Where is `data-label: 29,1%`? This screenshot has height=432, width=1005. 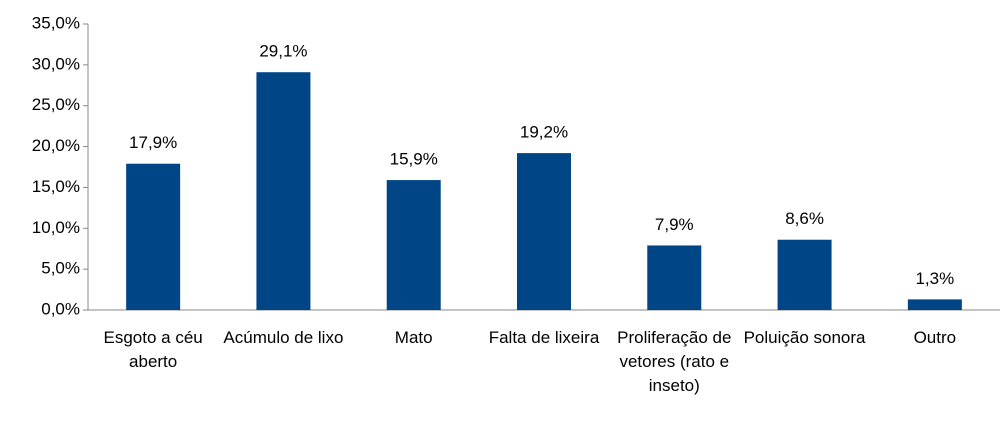
data-label: 29,1% is located at coordinates (283, 51).